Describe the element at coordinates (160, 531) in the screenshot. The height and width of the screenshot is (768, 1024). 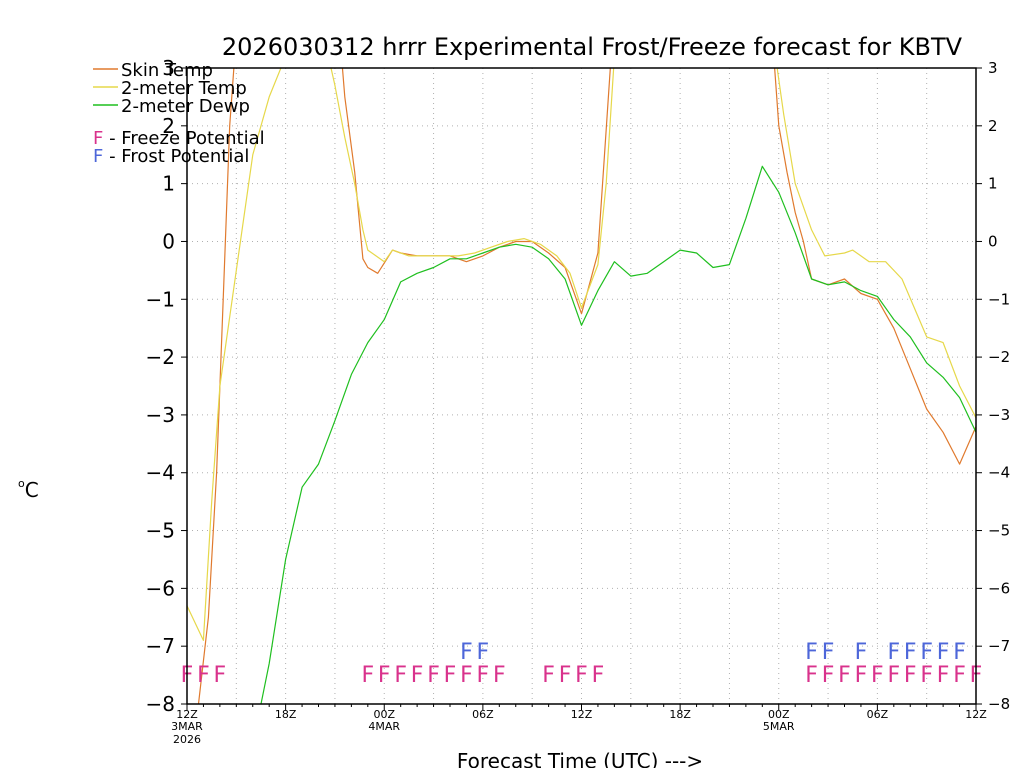
I see `y-tick-label-left: −5` at that location.